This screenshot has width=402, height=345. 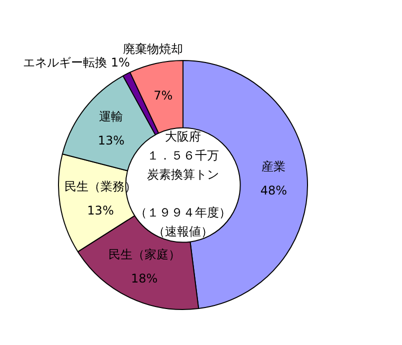 What do you see at coordinates (144, 254) in the screenshot?
I see `slice-label: 民生（家庭）` at bounding box center [144, 254].